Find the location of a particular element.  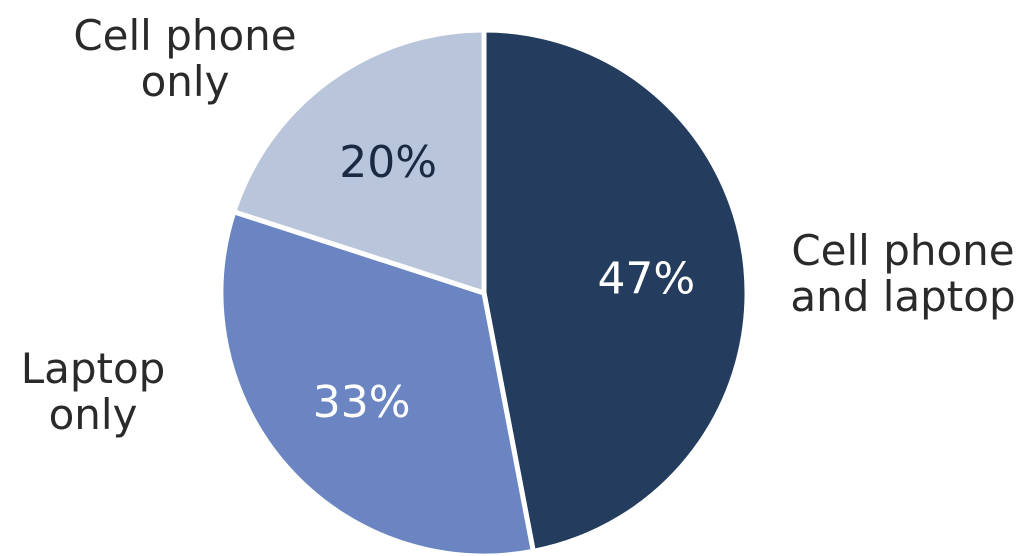

pie-category-label-1: Laptop only is located at coordinates (93, 391).